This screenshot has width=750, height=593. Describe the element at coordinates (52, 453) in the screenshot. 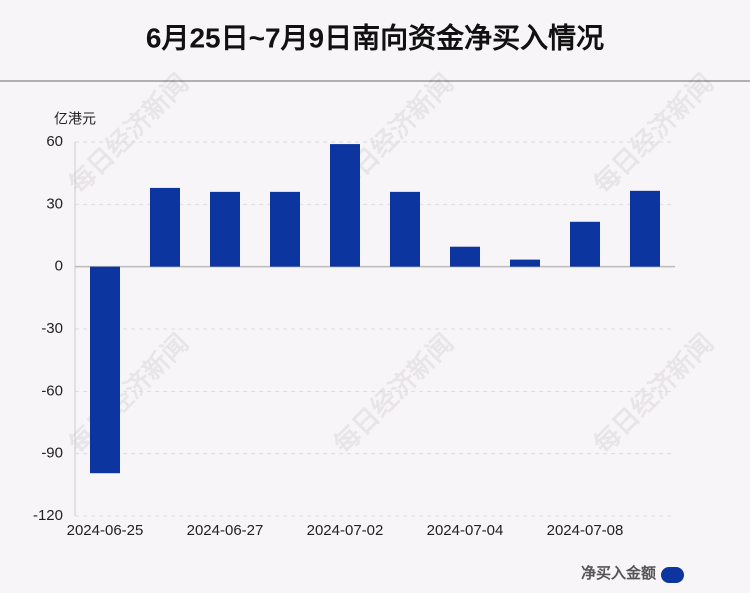

I see `y-tick-label: -90` at that location.